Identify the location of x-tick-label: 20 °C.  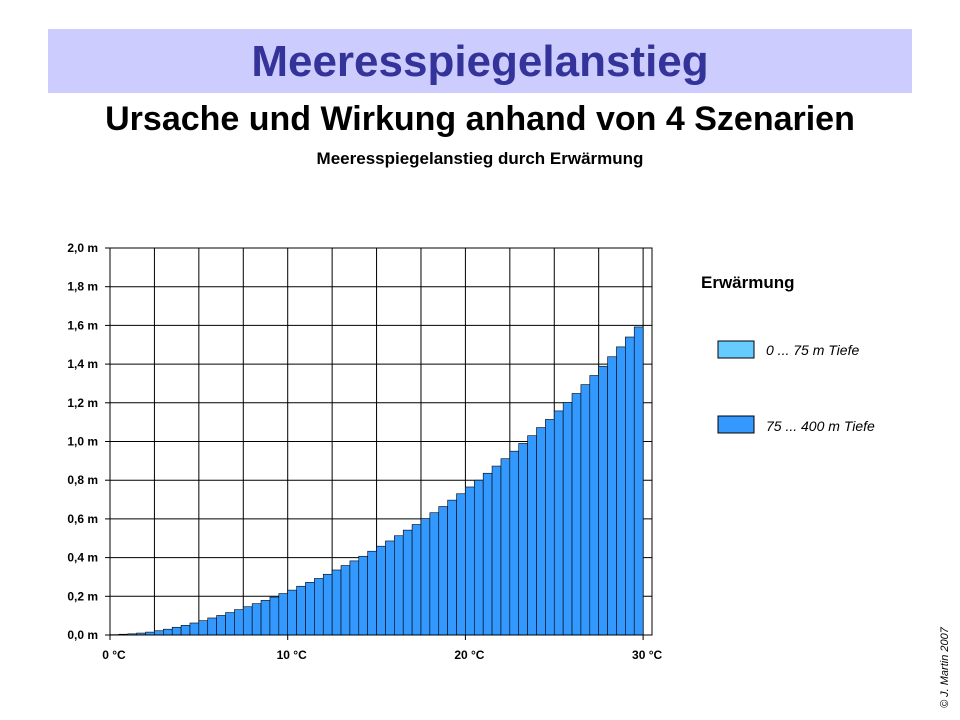
(469, 655).